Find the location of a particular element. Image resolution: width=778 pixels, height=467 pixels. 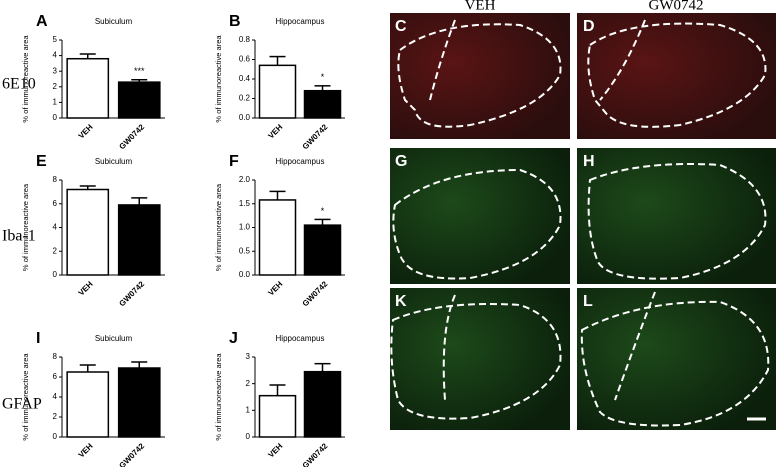

panel-label: K is located at coordinates (401, 301).